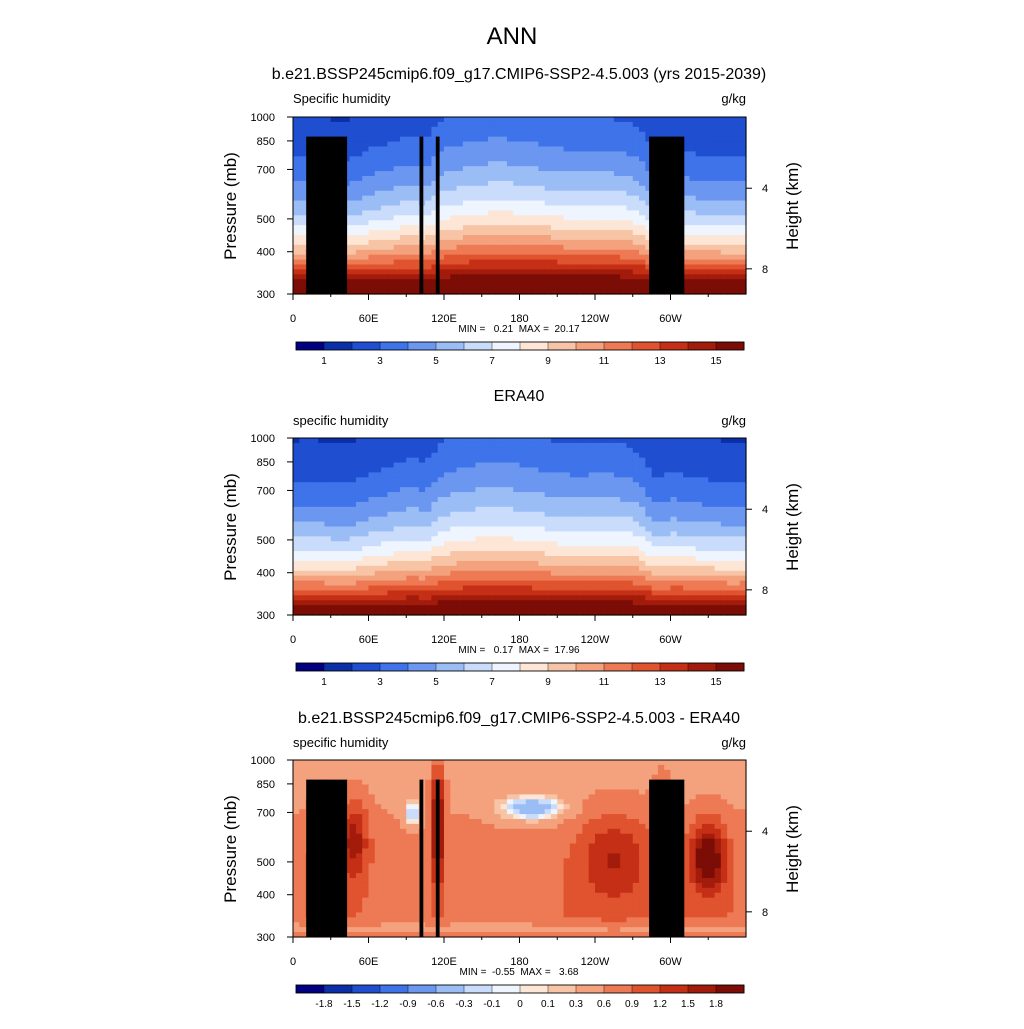 The image size is (1024, 1029). I want to click on y-tick-label: 300, so click(266, 295).